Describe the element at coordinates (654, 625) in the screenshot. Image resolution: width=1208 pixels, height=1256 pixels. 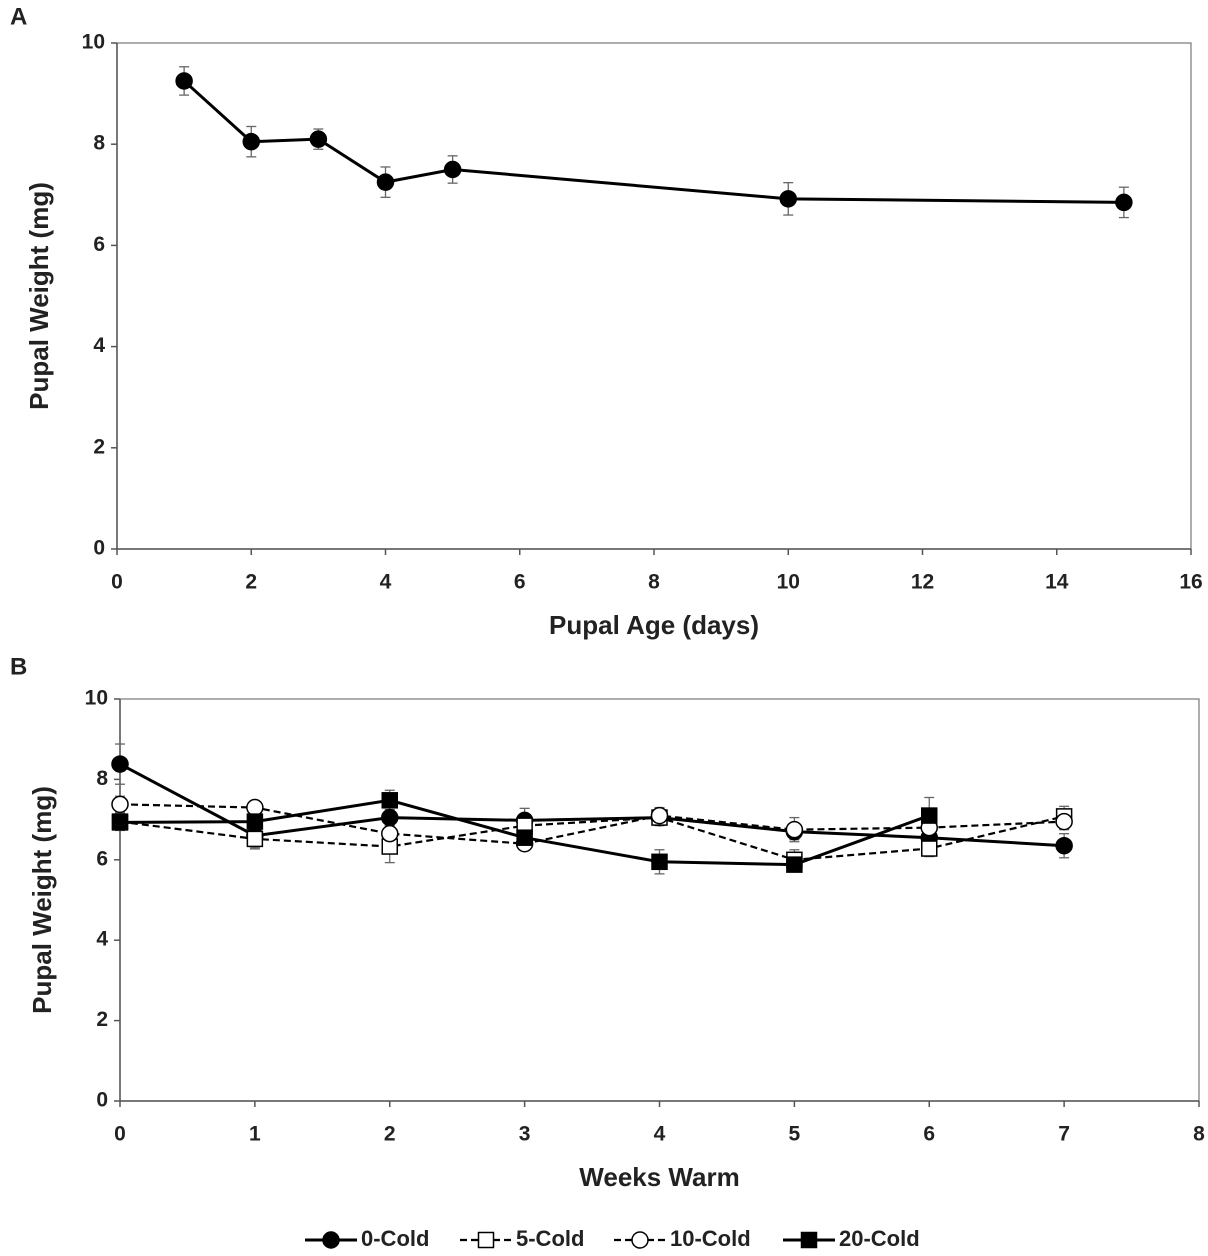
I see `x-axis-label: Pupal Age (days)` at that location.